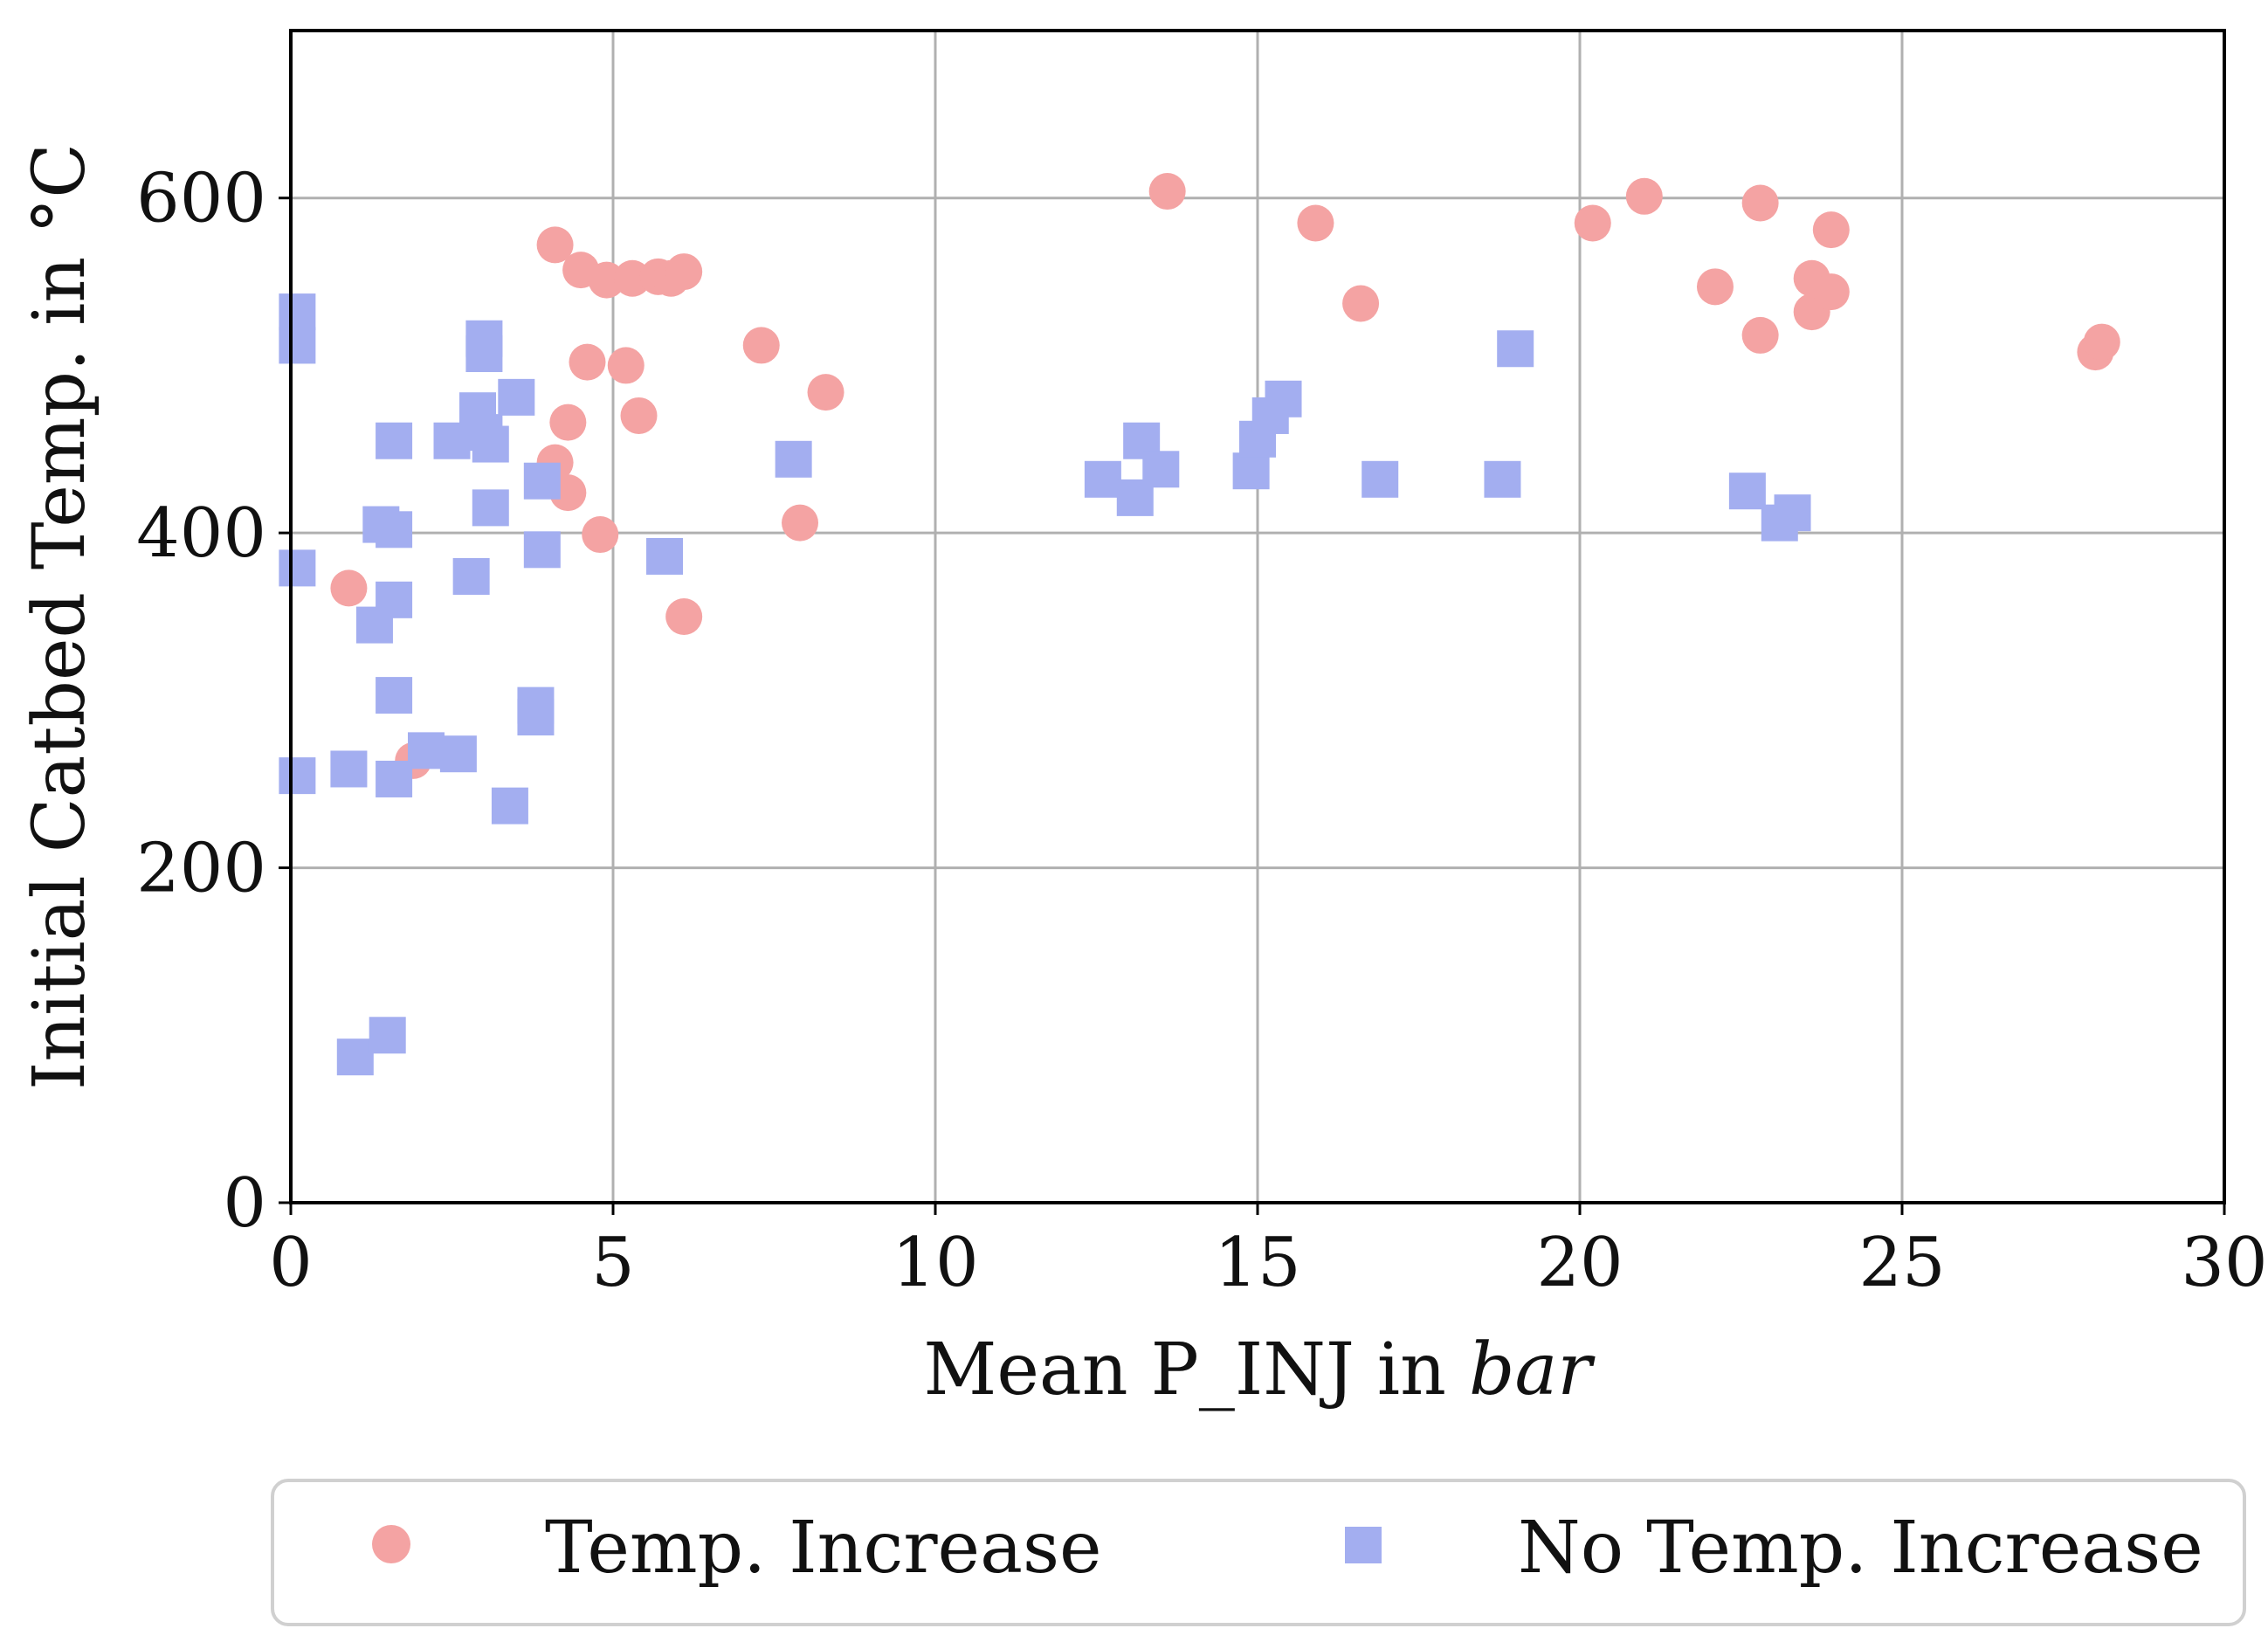  I want to click on legend-label-temp-increase: Temp. Increase, so click(823, 1548).